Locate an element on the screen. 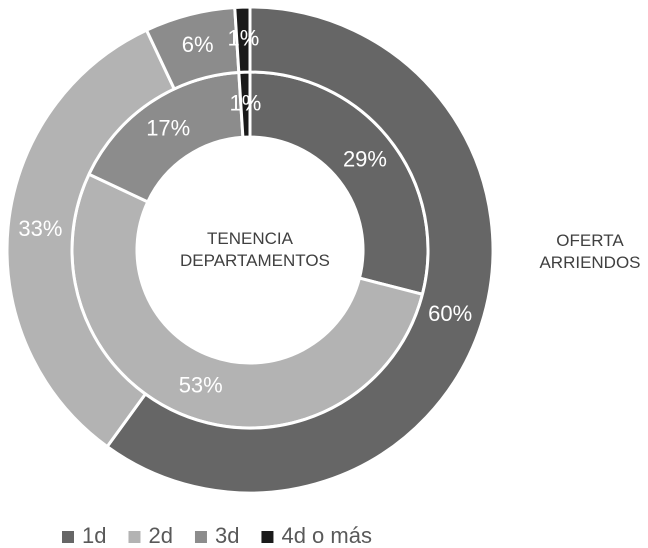 Image resolution: width=648 pixels, height=548 pixels. data-label: 33% is located at coordinates (40, 228).